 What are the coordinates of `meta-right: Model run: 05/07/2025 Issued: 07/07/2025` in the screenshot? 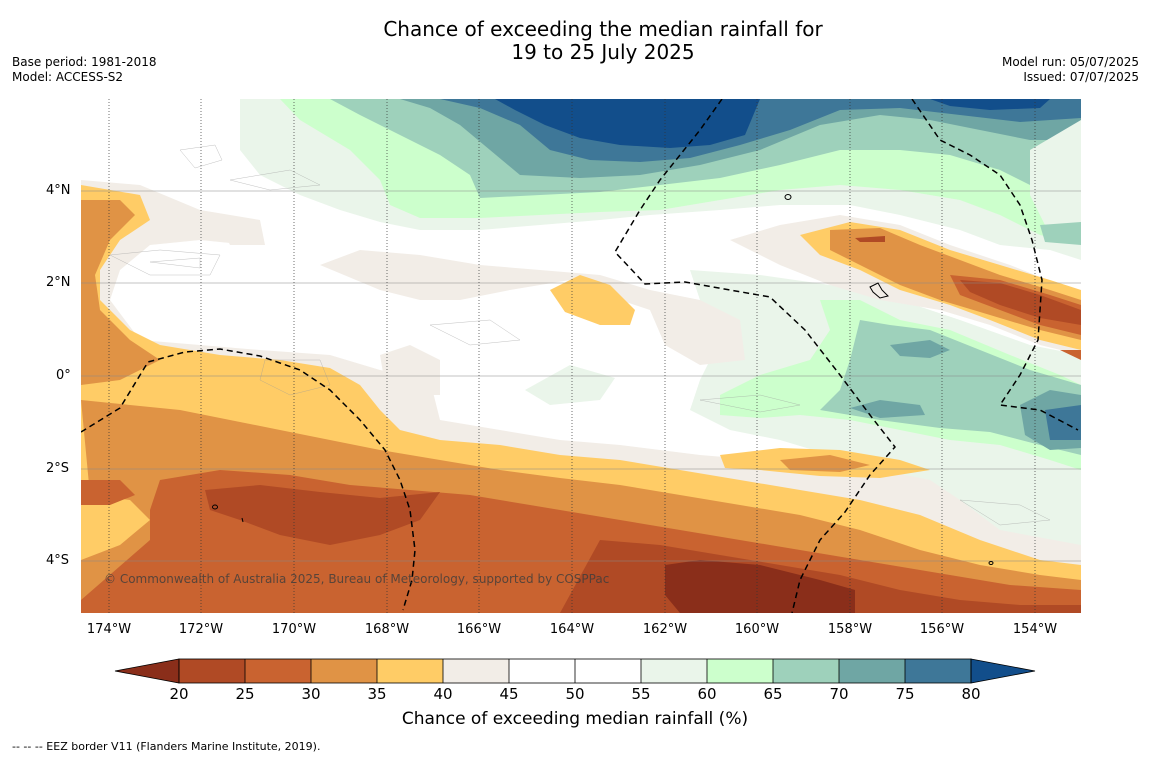 It's located at (1070, 70).